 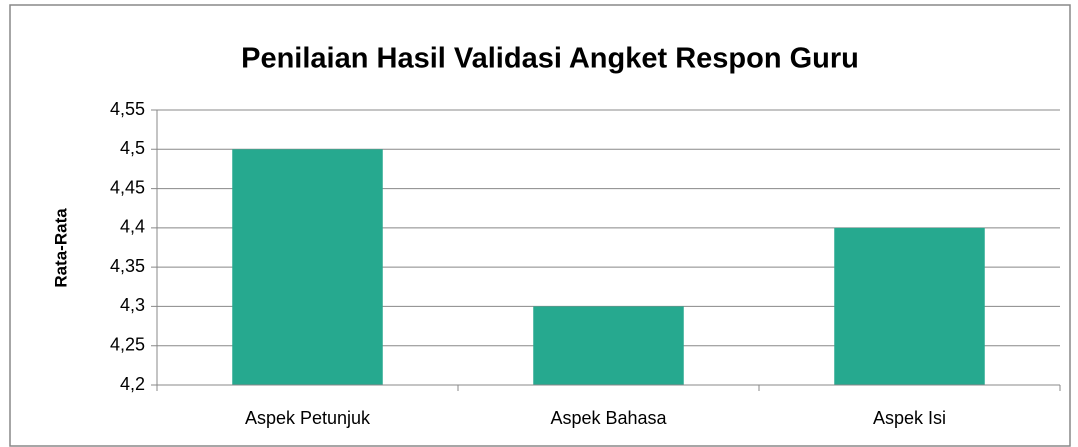 What do you see at coordinates (909, 418) in the screenshot?
I see `x-tick-label: Aspek Isi` at bounding box center [909, 418].